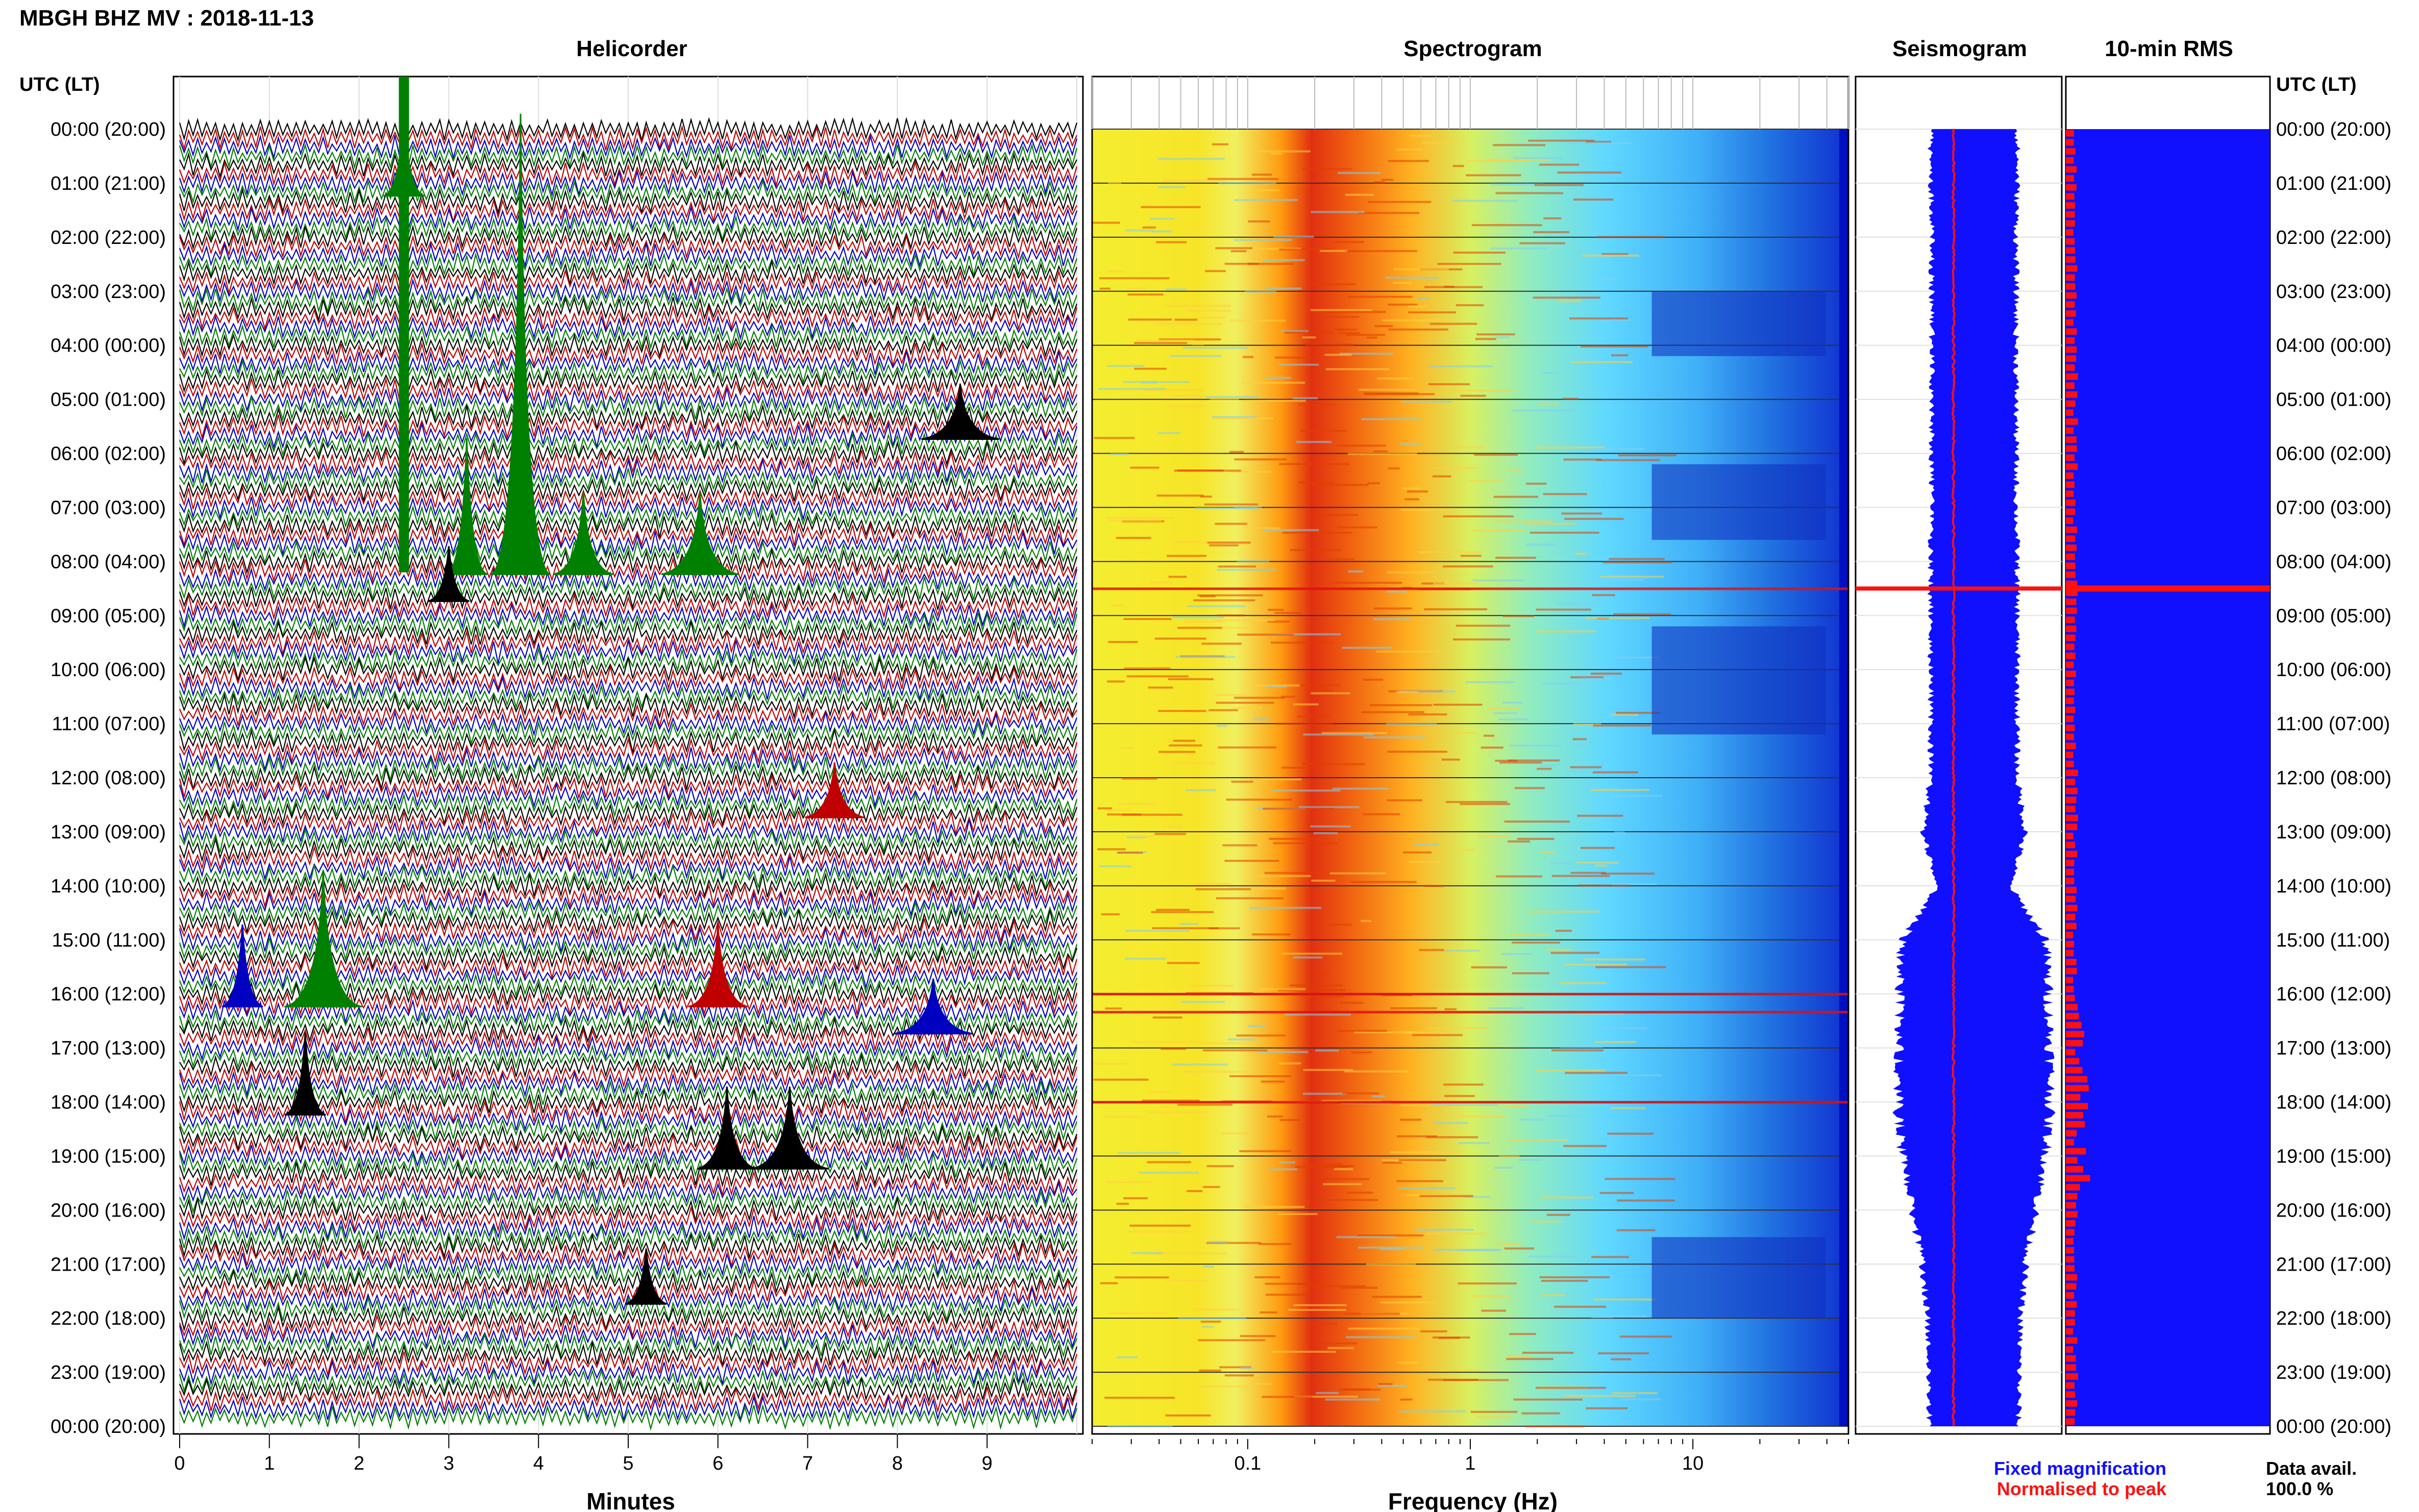 This screenshot has width=2419, height=1512. What do you see at coordinates (1247, 1463) in the screenshot?
I see `frequency-tick-label: 0.1` at bounding box center [1247, 1463].